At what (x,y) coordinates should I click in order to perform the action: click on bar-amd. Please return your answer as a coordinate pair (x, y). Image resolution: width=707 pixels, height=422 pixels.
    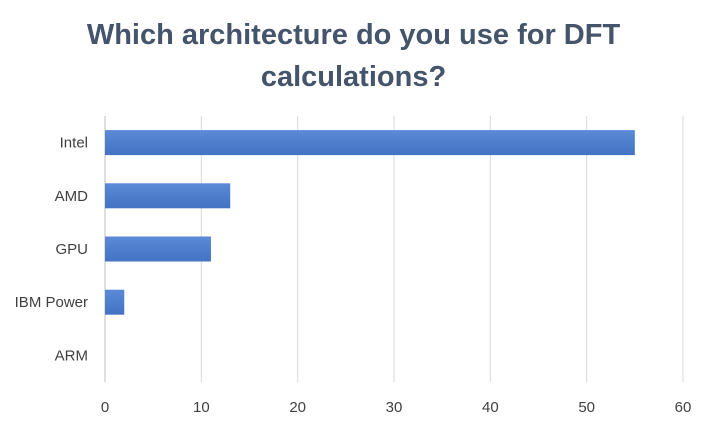
    Looking at the image, I should click on (168, 196).